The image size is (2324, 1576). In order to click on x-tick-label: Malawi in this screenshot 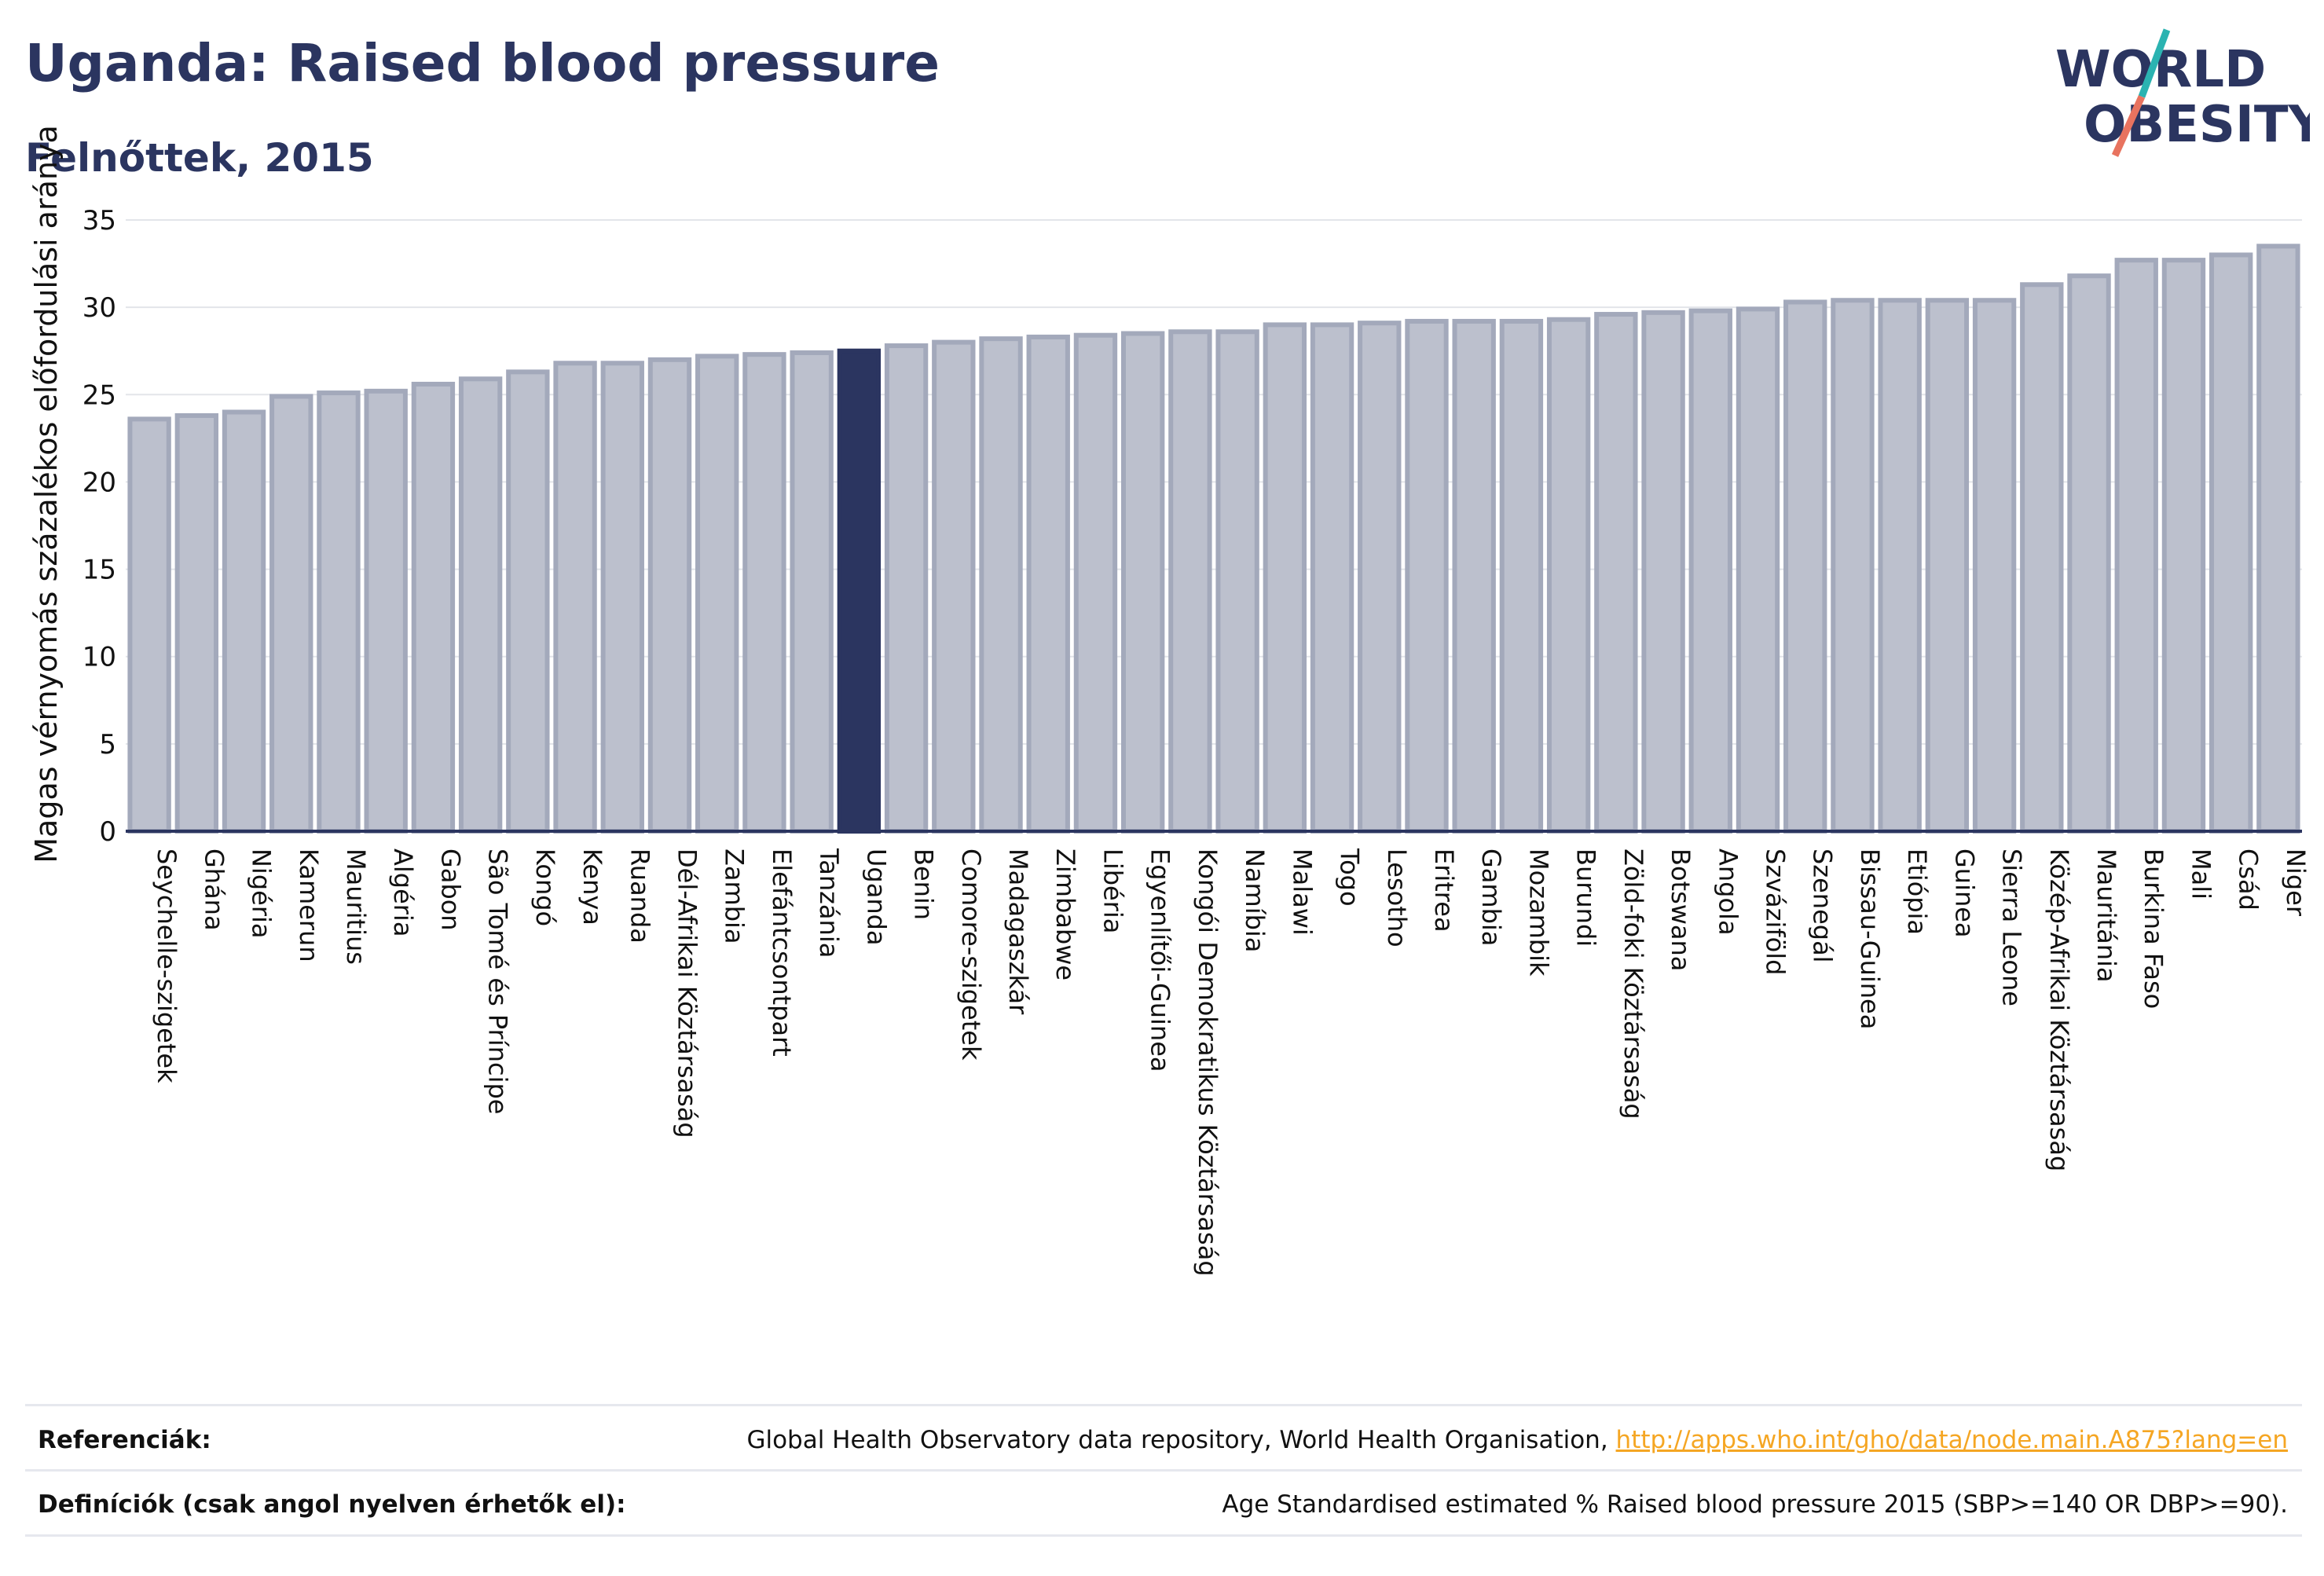, I will do `click(1302, 892)`.